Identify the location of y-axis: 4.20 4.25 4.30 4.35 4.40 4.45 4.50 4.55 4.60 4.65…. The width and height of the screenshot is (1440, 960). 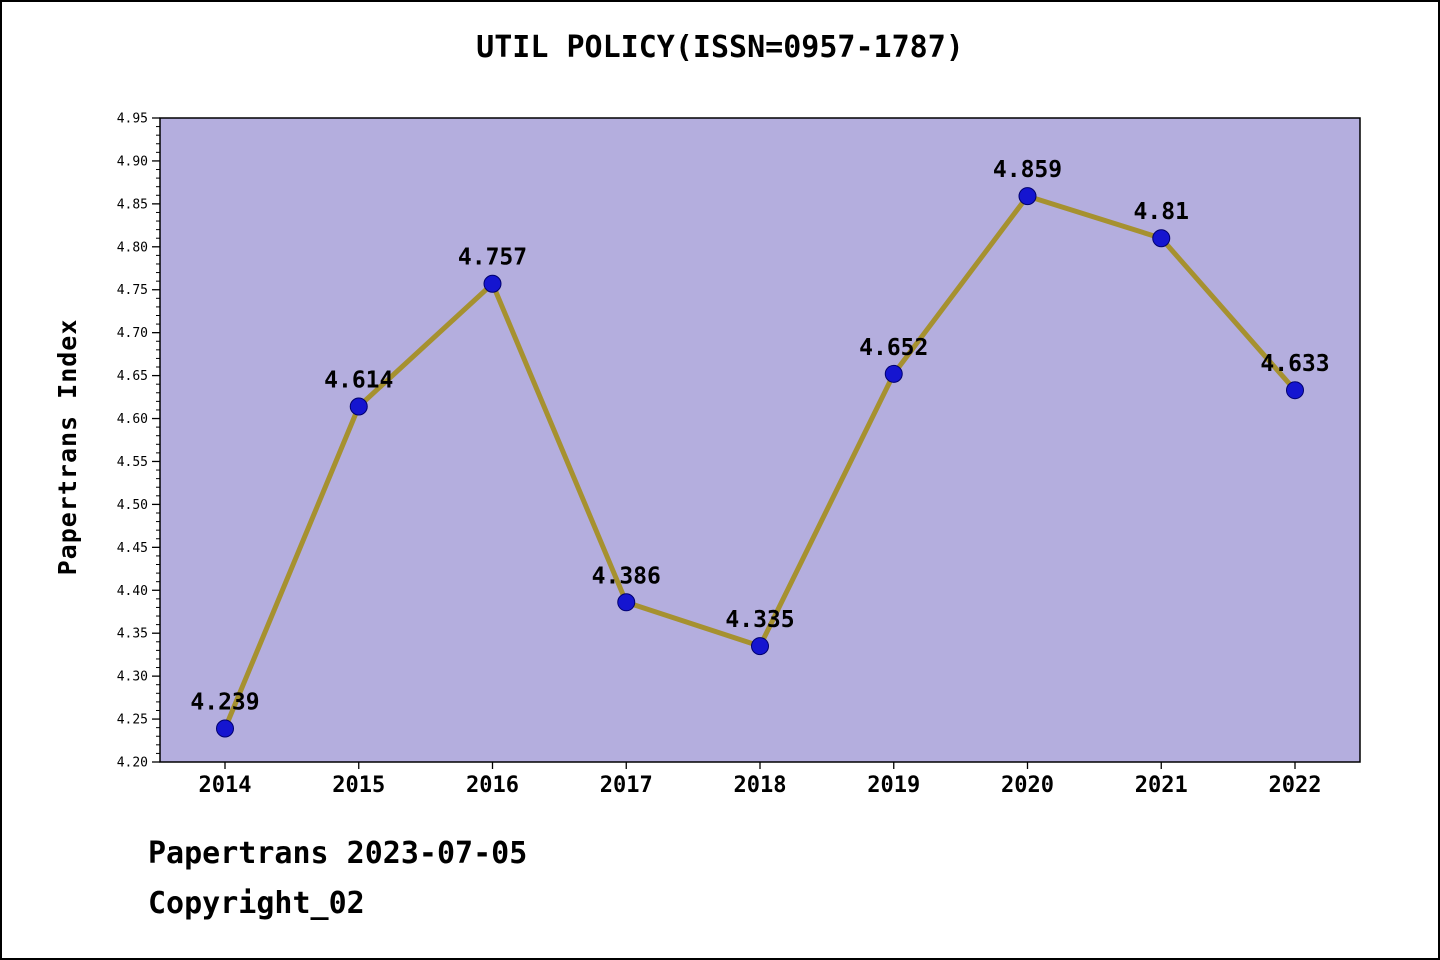
(138, 441).